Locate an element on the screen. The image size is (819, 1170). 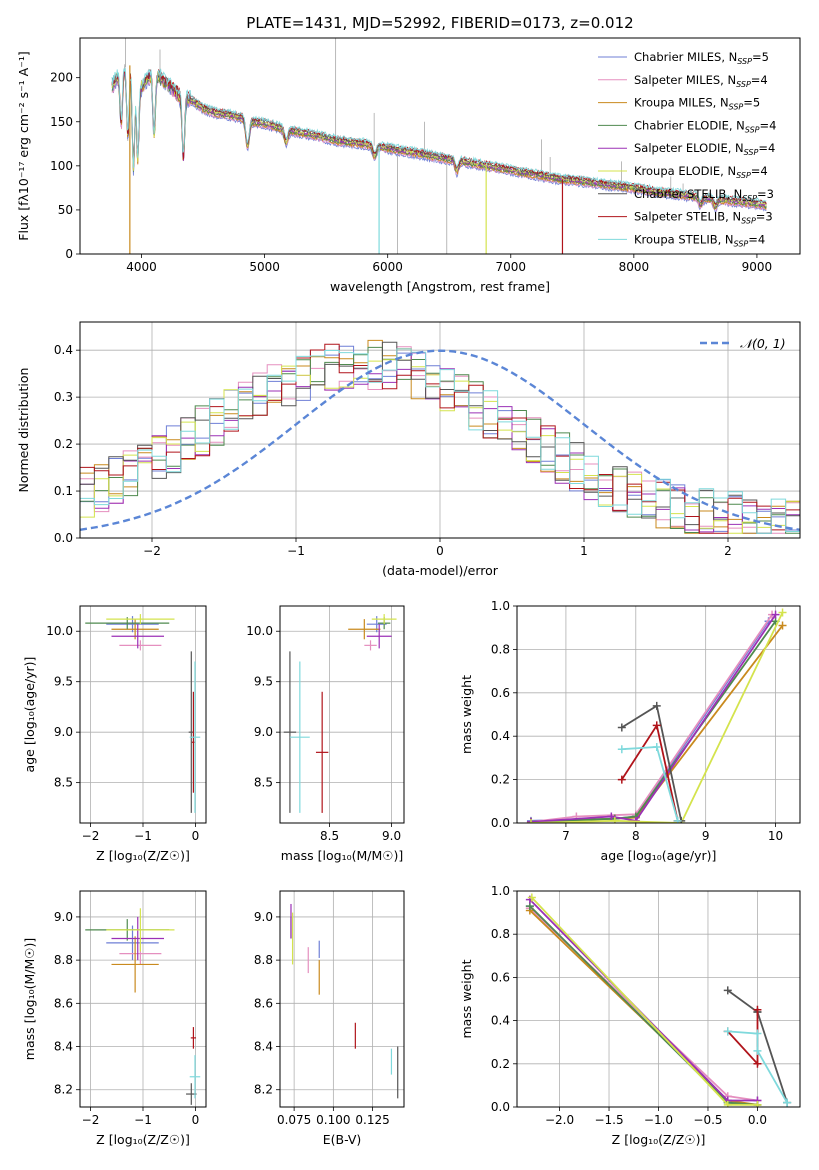
x-tick-label: −1 is located at coordinates (143, 1120).